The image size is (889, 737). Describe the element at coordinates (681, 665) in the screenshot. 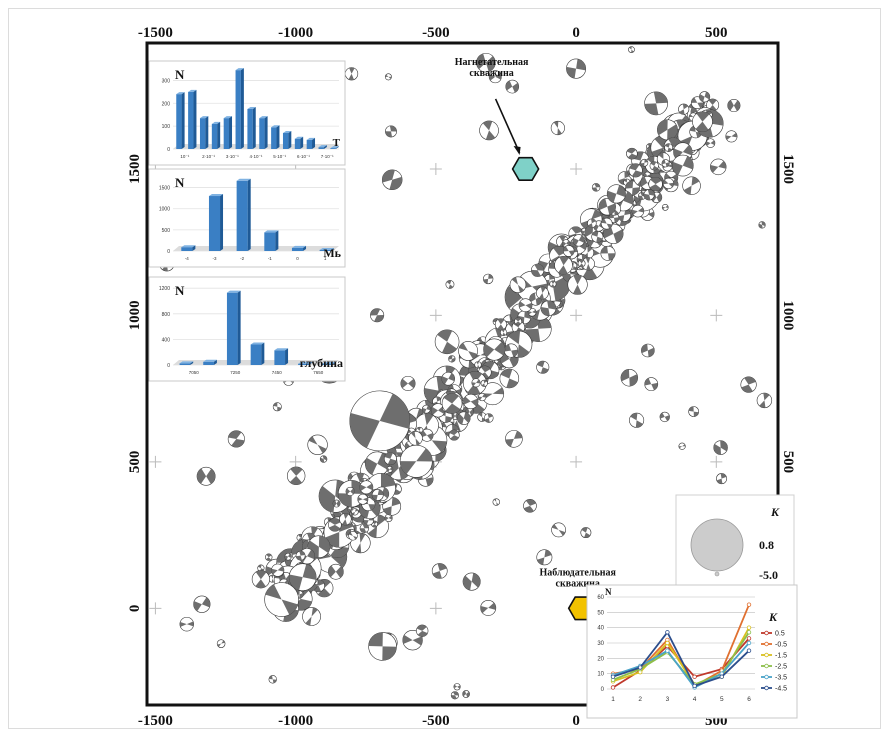

I see `line-series` at that location.